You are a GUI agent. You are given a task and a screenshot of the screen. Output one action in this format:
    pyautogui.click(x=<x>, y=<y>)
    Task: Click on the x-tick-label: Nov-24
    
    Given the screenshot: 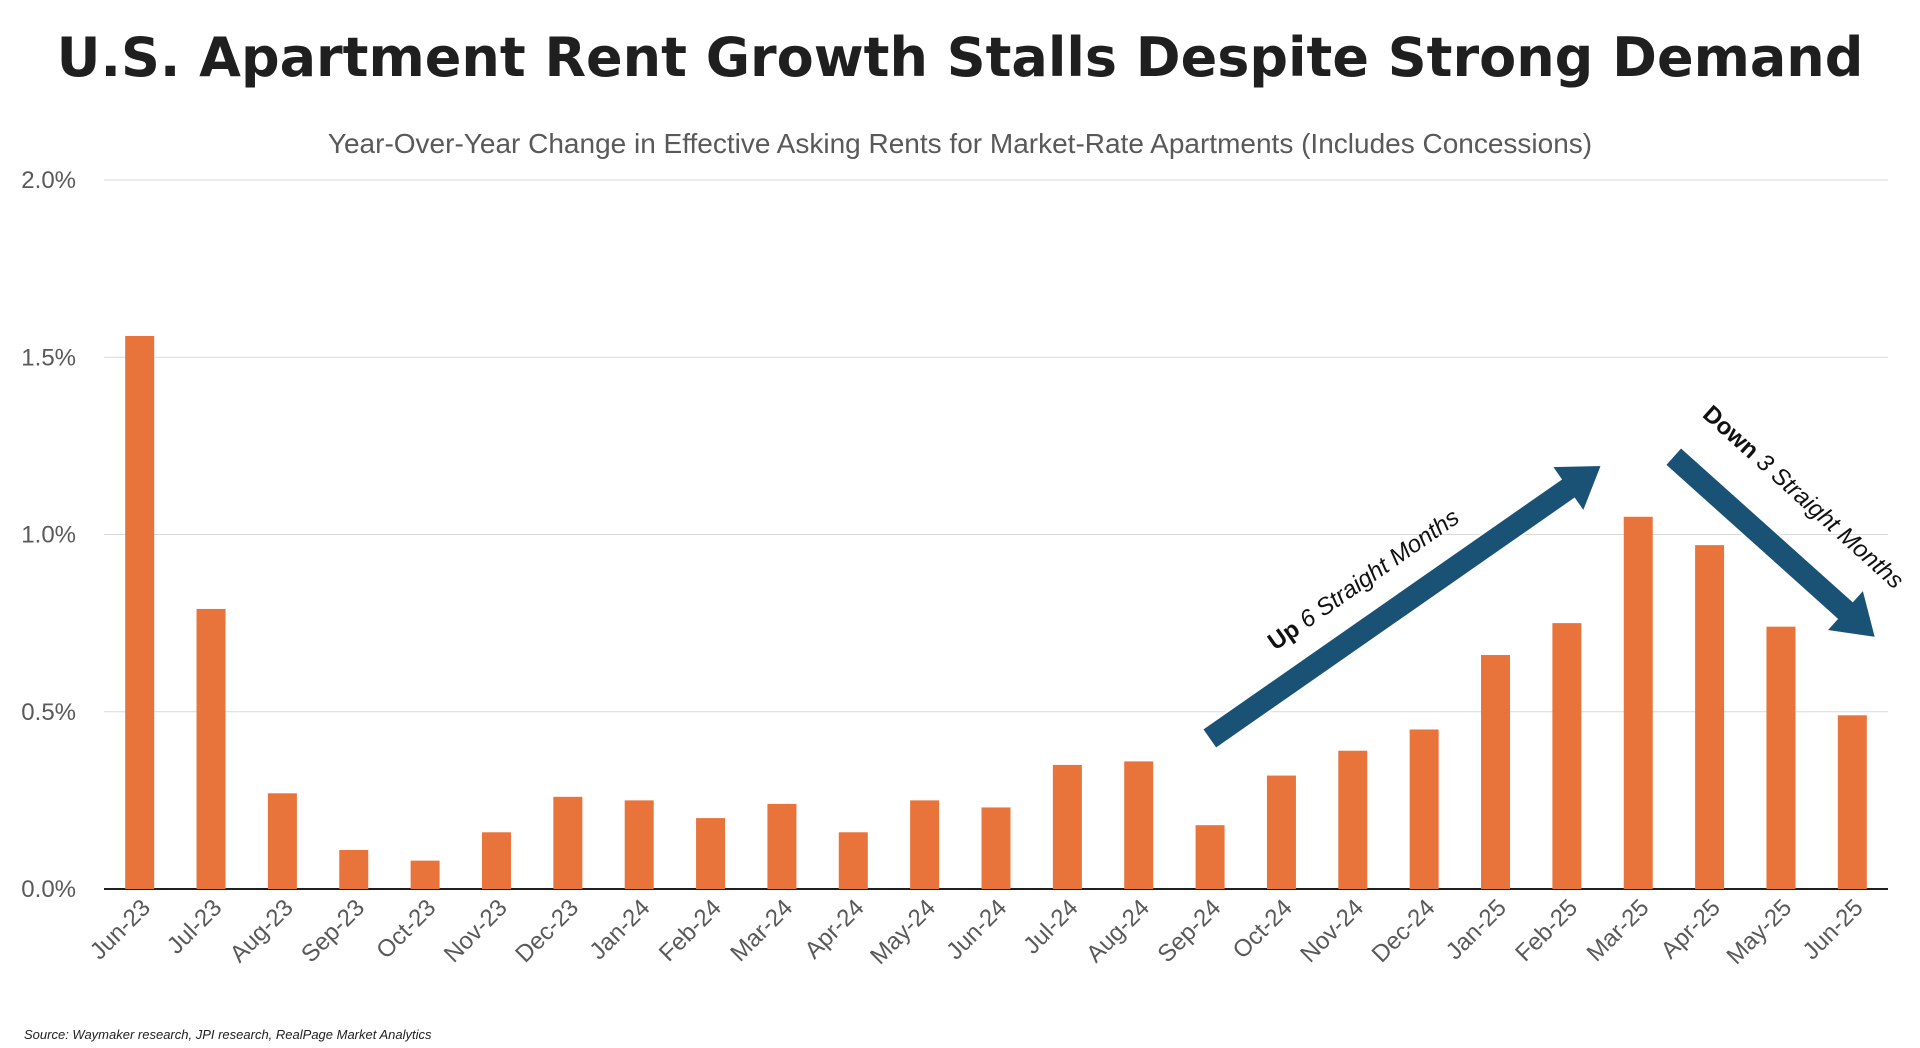 What is the action you would take?
    pyautogui.click(x=1332, y=931)
    